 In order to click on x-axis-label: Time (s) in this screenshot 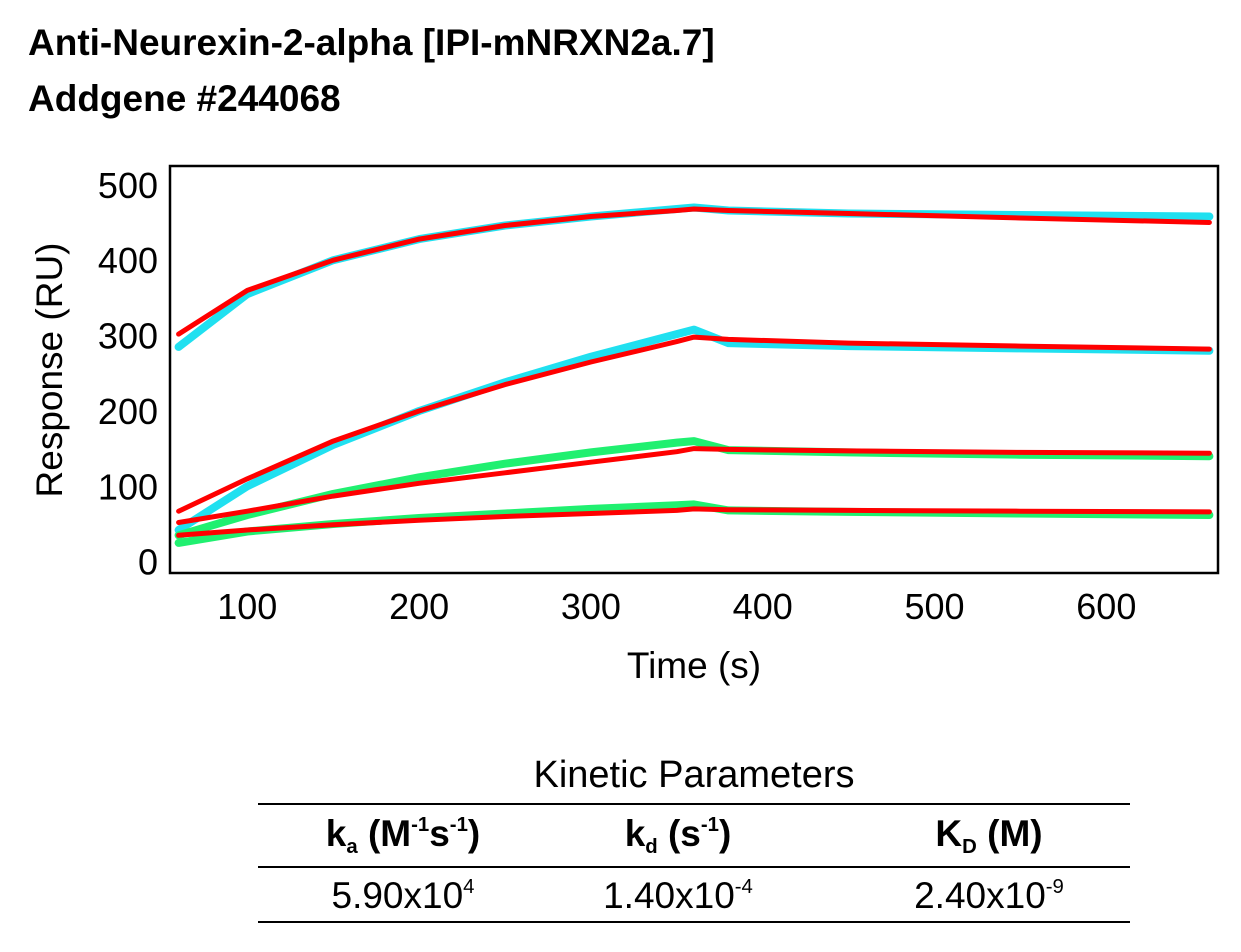, I will do `click(694, 665)`.